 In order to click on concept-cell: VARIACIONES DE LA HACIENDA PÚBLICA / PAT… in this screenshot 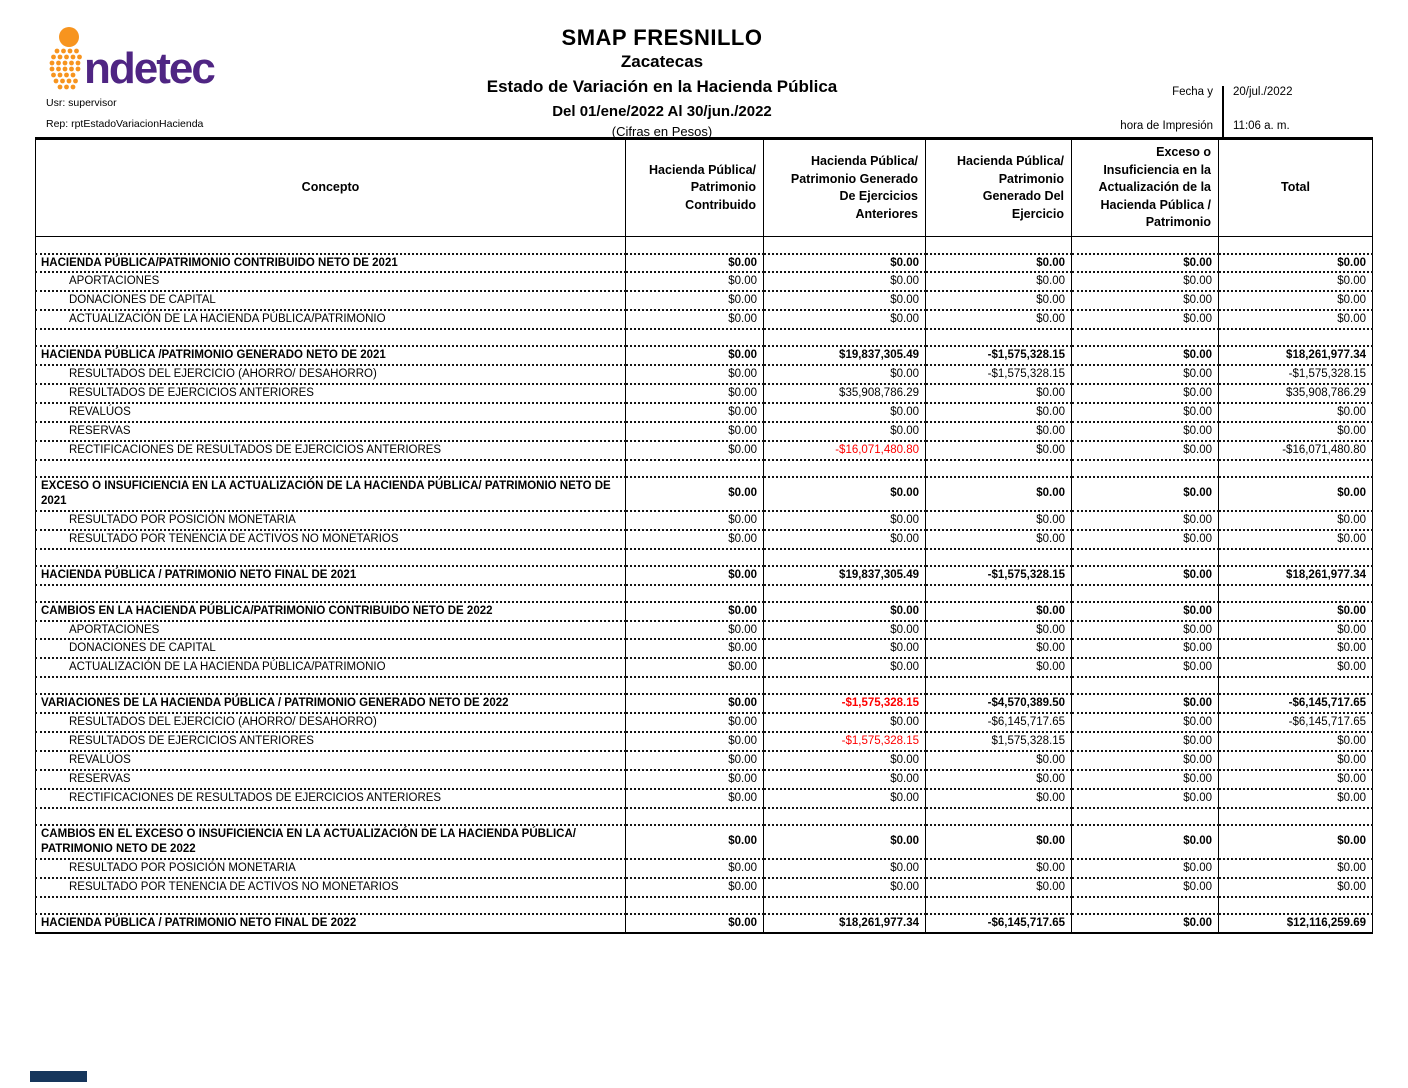, I will do `click(330, 704)`.